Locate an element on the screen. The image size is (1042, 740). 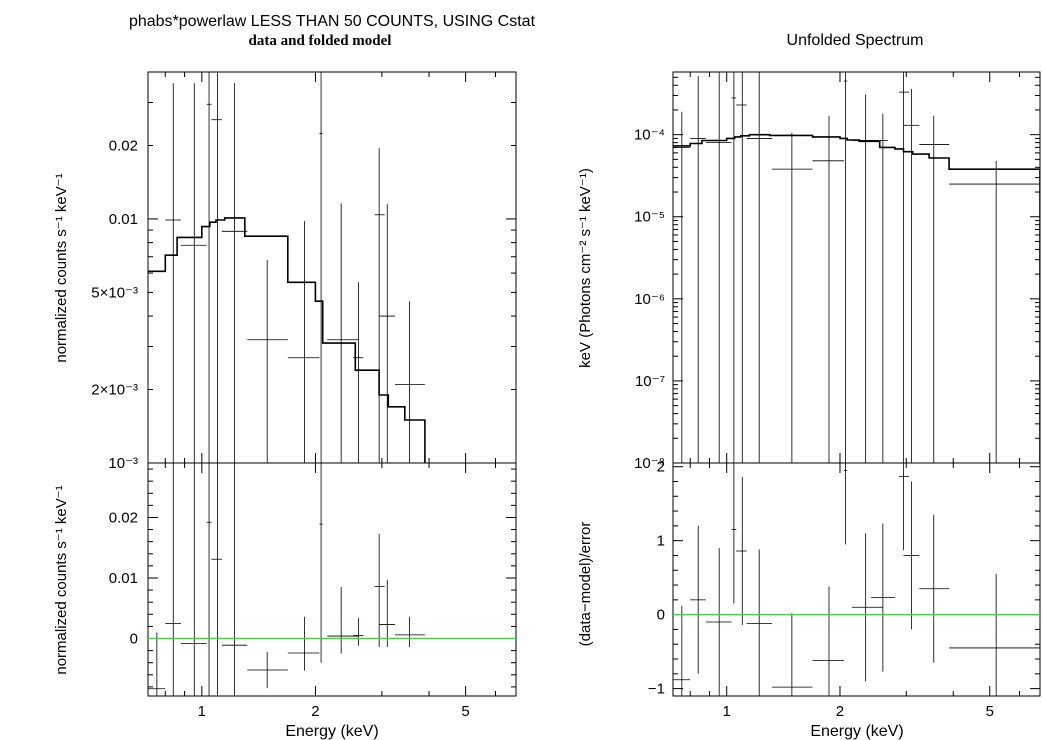
unfolded-residual-panel: 2 1 0 −1 1 2 5 is located at coordinates (844, 589).